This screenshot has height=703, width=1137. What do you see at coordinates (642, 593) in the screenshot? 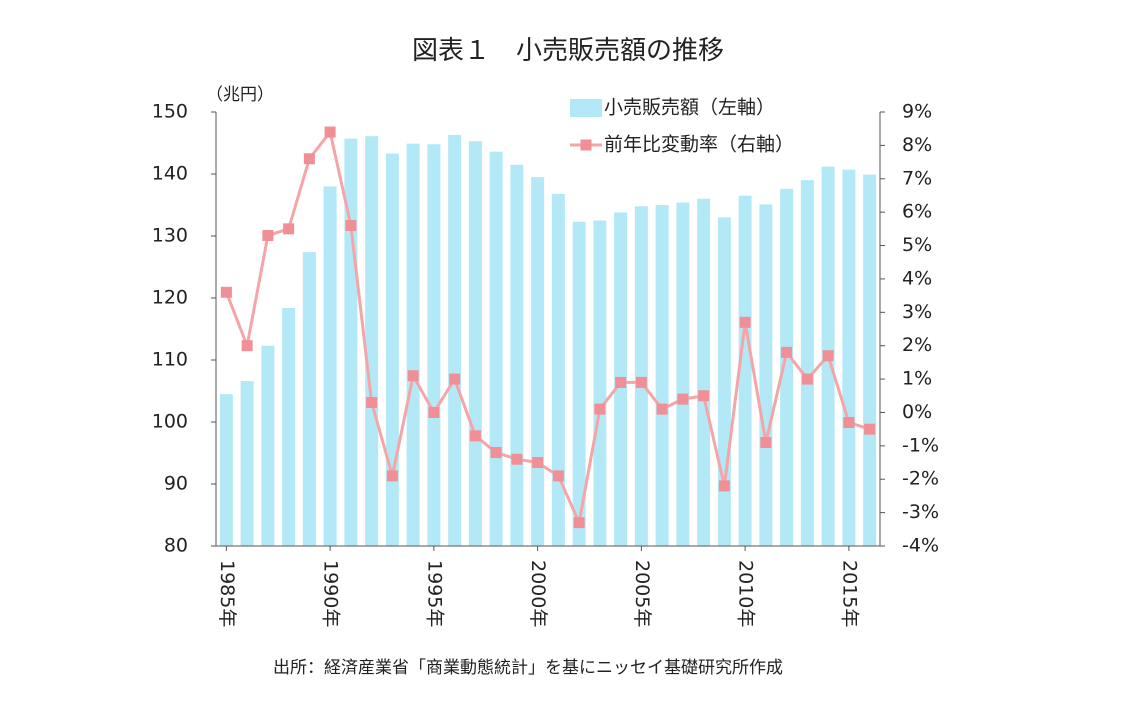
I see `x-tick-label: 2005年` at bounding box center [642, 593].